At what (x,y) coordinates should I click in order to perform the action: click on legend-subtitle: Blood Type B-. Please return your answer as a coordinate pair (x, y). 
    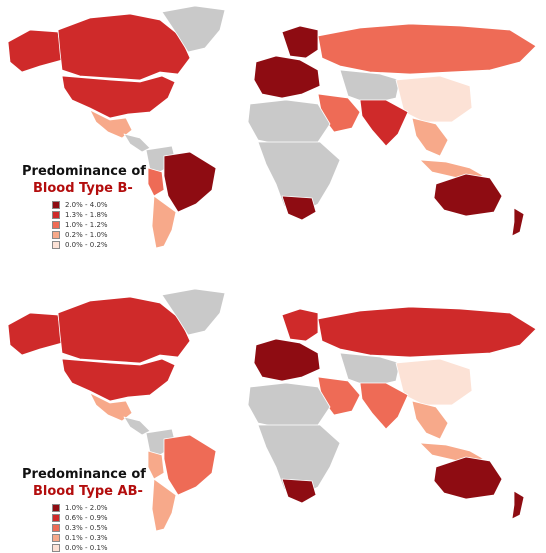
    Looking at the image, I should click on (83, 188).